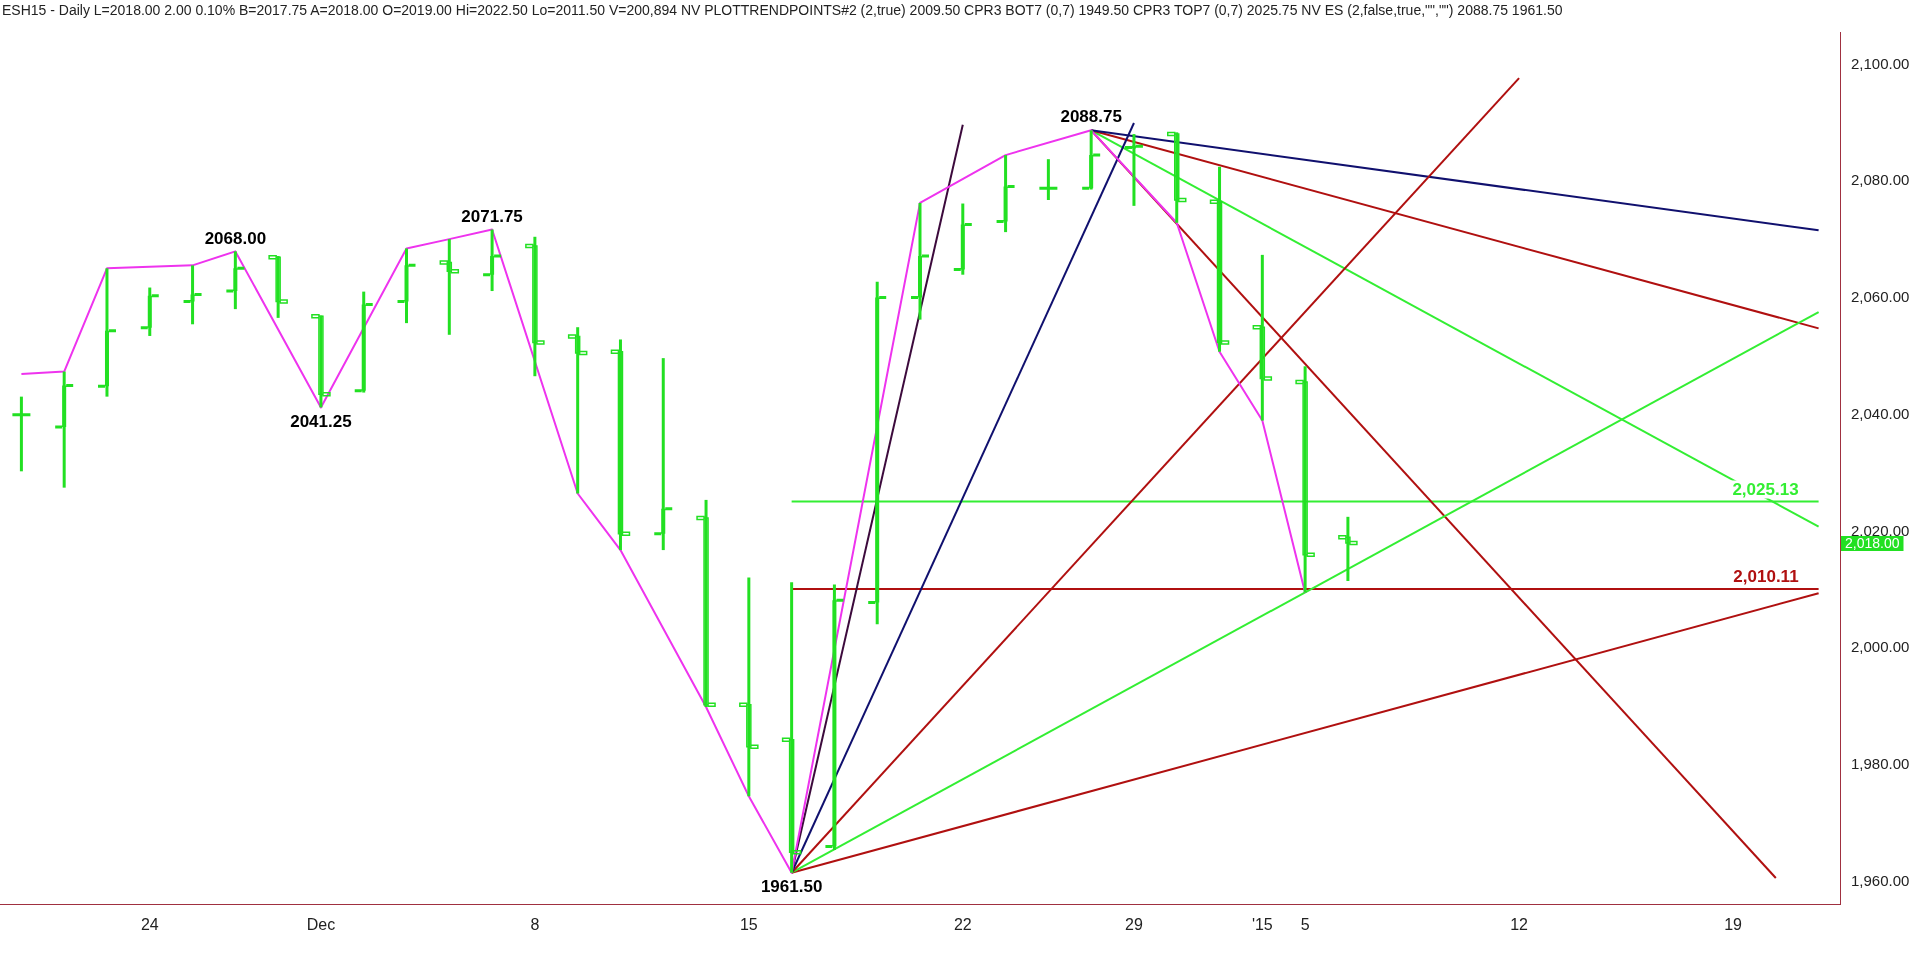 This screenshot has height=964, width=1920. What do you see at coordinates (321, 421) in the screenshot?
I see `annotation: 2041.25` at bounding box center [321, 421].